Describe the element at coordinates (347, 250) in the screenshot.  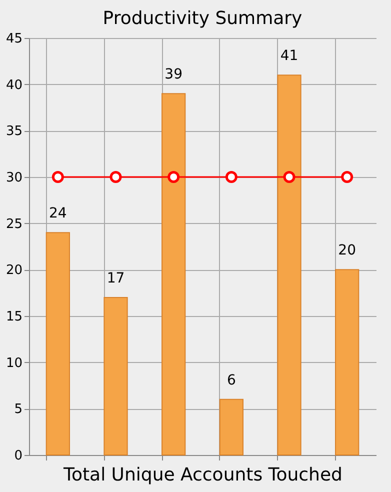
I see `data-label: 20` at that location.